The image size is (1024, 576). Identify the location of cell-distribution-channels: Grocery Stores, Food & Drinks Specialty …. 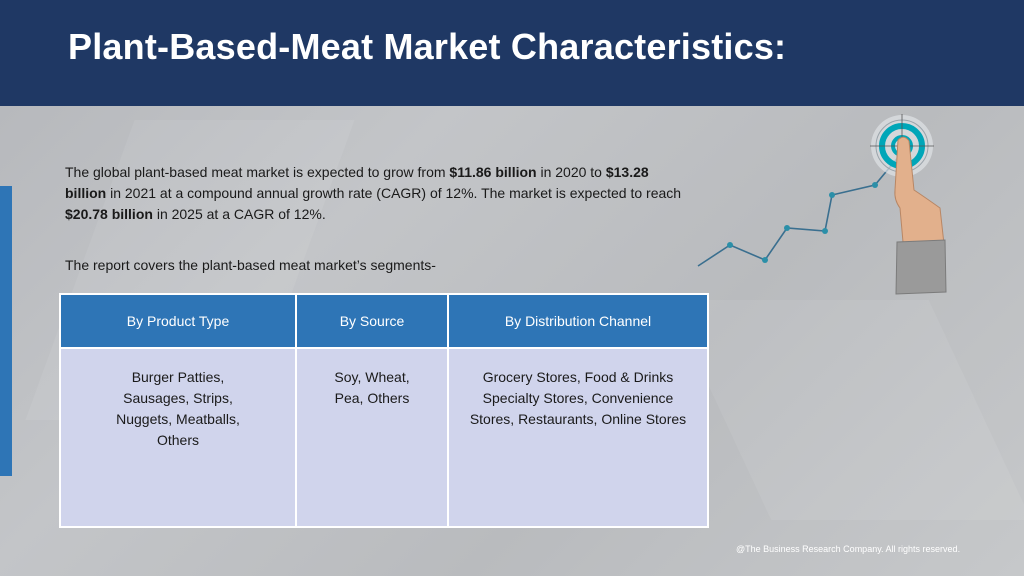
(578, 437).